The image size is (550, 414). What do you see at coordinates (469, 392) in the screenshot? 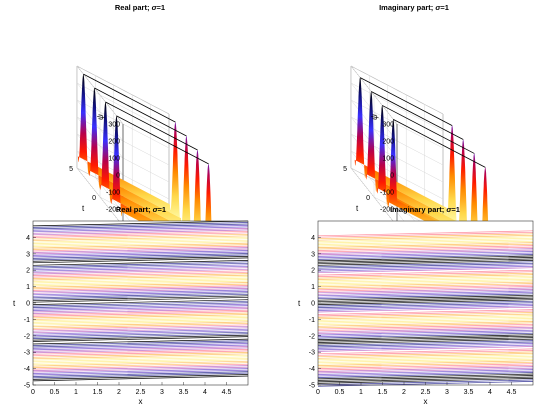
I see `x-tick-label: 3.5` at bounding box center [469, 392].